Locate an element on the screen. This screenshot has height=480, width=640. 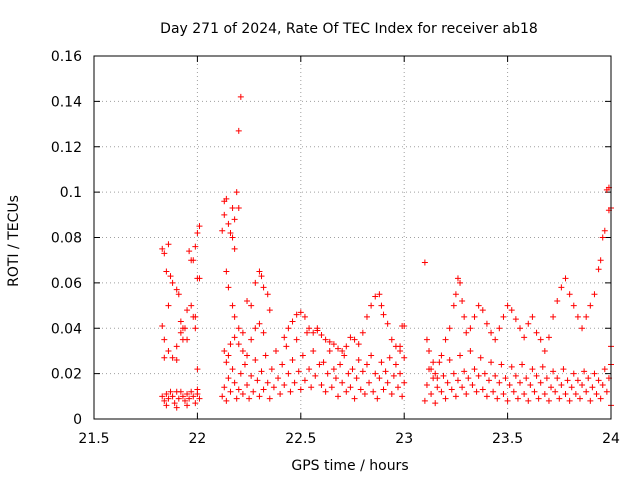
y-tick-label: 0.12 is located at coordinates (66, 148).